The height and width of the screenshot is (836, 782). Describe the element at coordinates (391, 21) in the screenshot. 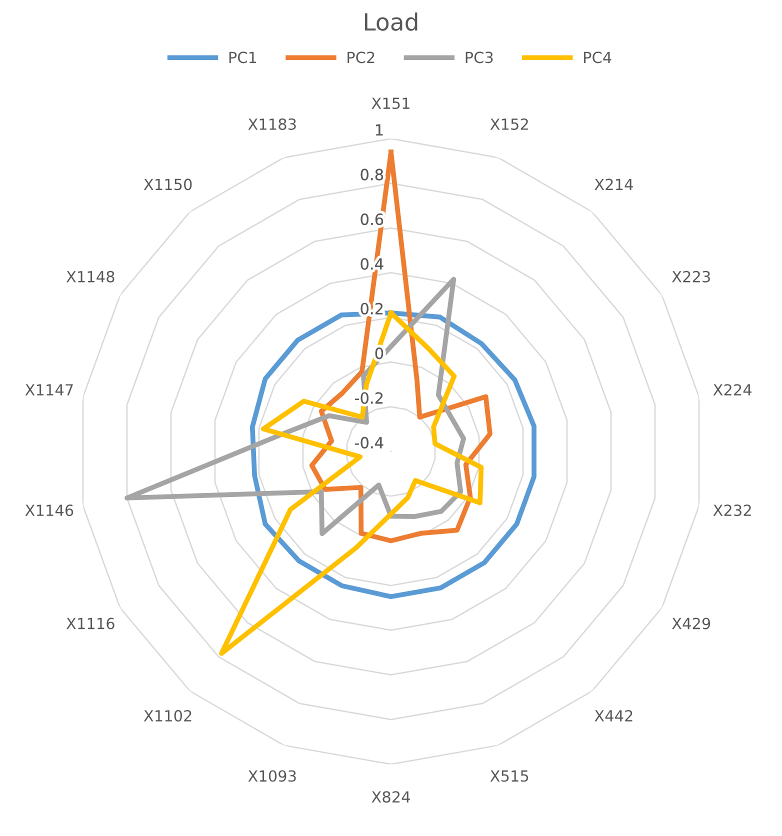

I see `chart-title: Load` at that location.